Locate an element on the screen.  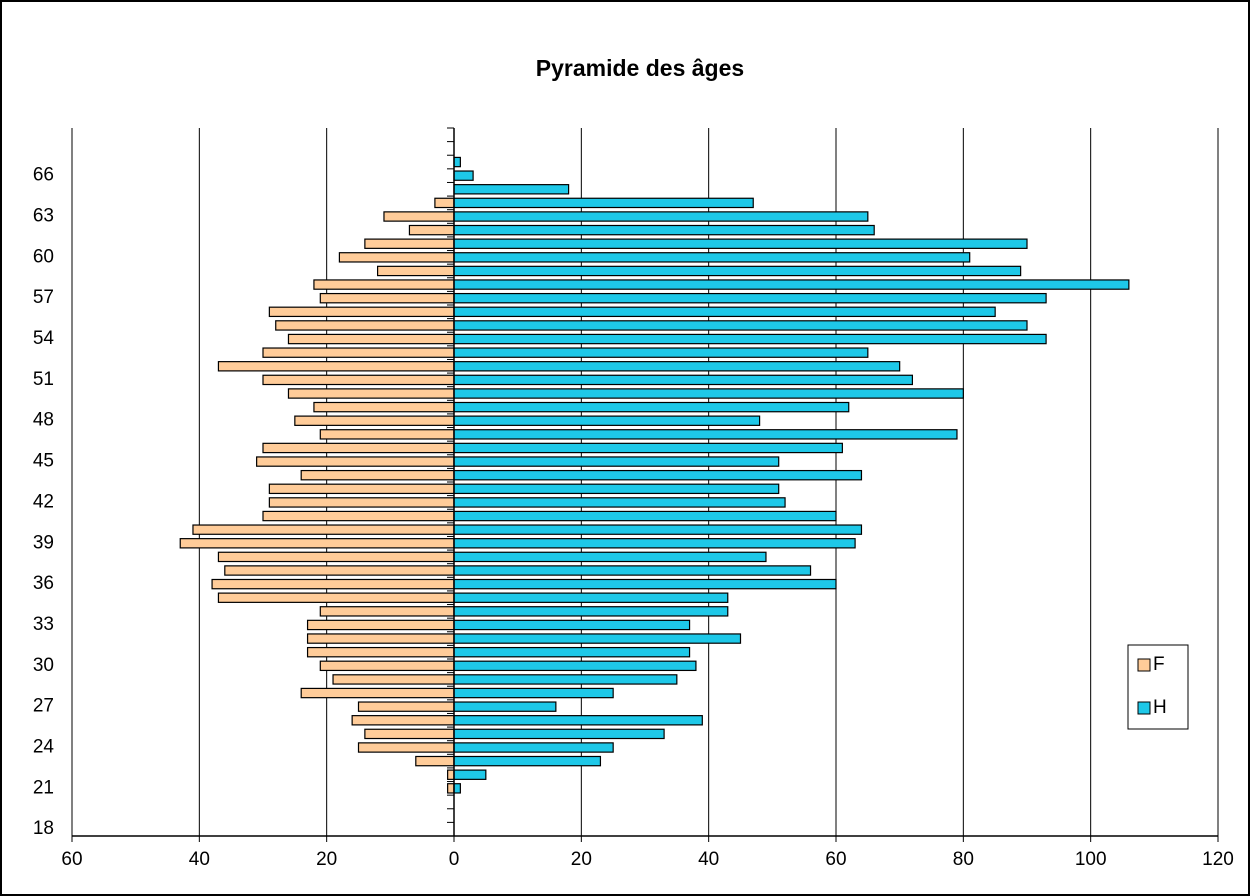
y-tick-label: 30 is located at coordinates (43, 665).